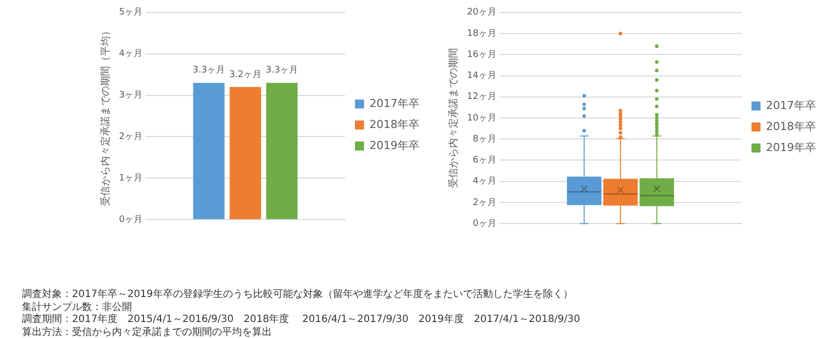  Describe the element at coordinates (301, 320) in the screenshot. I see `text: 調査期間：2017年度 2015/4/1～2016/9/30 2018年度 2016/4/1～2017/9/30 2019年度 2017/4/1～2018/9/30` at that location.